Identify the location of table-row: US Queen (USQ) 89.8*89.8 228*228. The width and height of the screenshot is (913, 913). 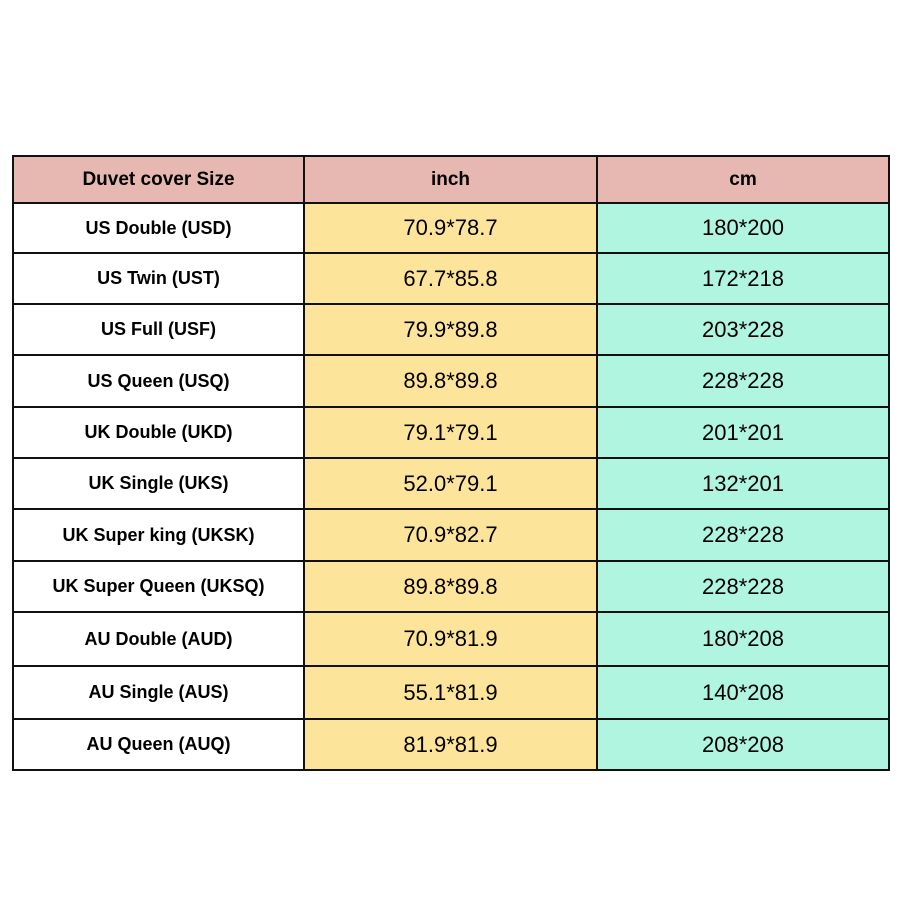
(451, 381).